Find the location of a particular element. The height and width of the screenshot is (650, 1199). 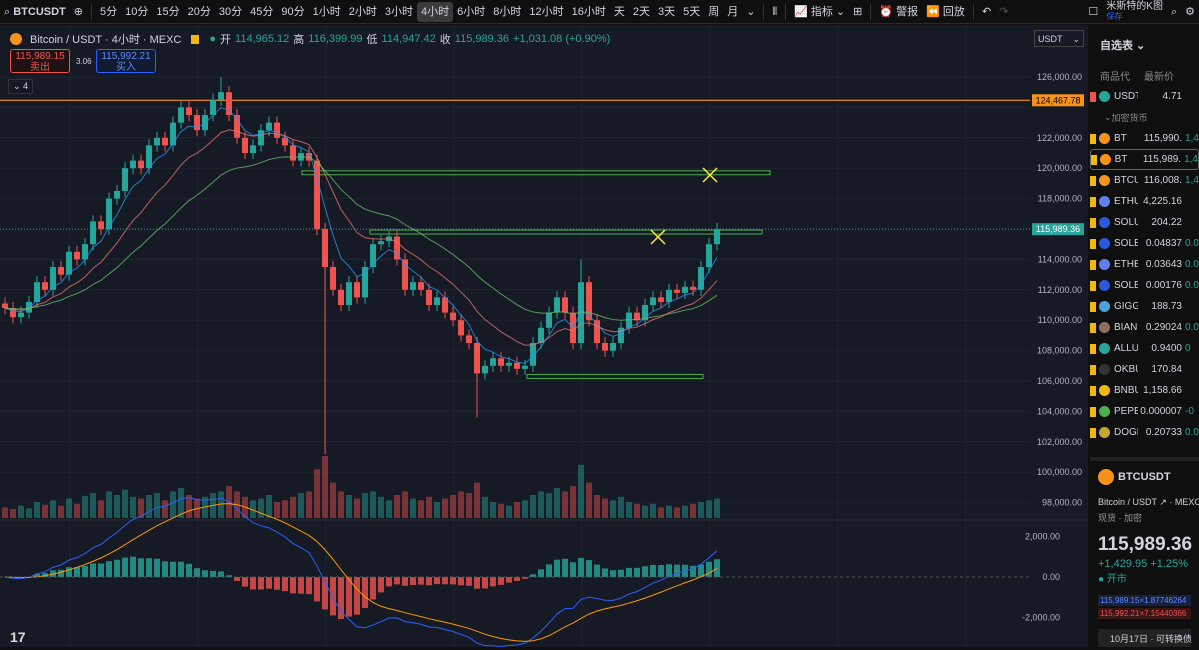

watchlist-item: OKBU170.84 is located at coordinates (1144, 369).